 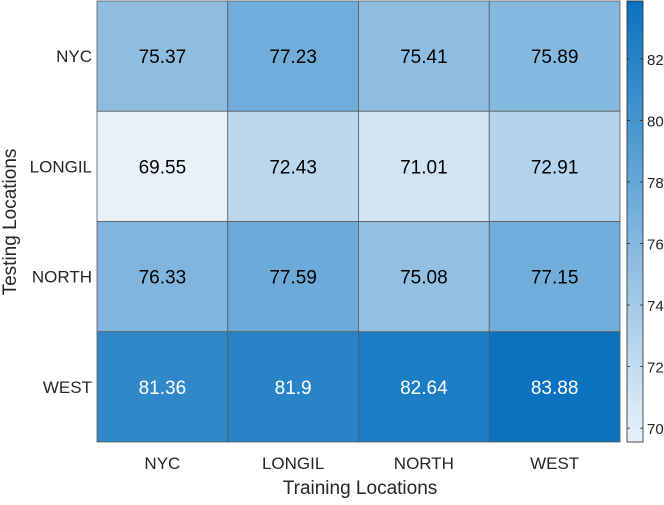 I want to click on y-axis-tick-labels: NYC LONGIL NORTH WEST, so click(x=61, y=222).